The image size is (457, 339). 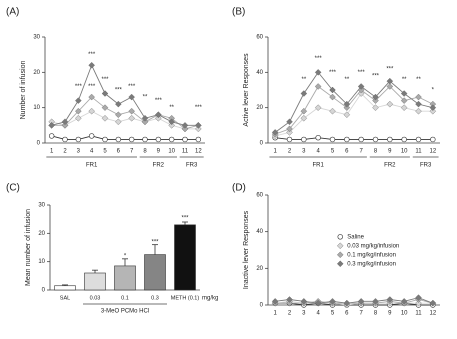 What do you see at coordinates (41, 234) in the screenshot?
I see `y-tick-label: 20` at bounding box center [41, 234].